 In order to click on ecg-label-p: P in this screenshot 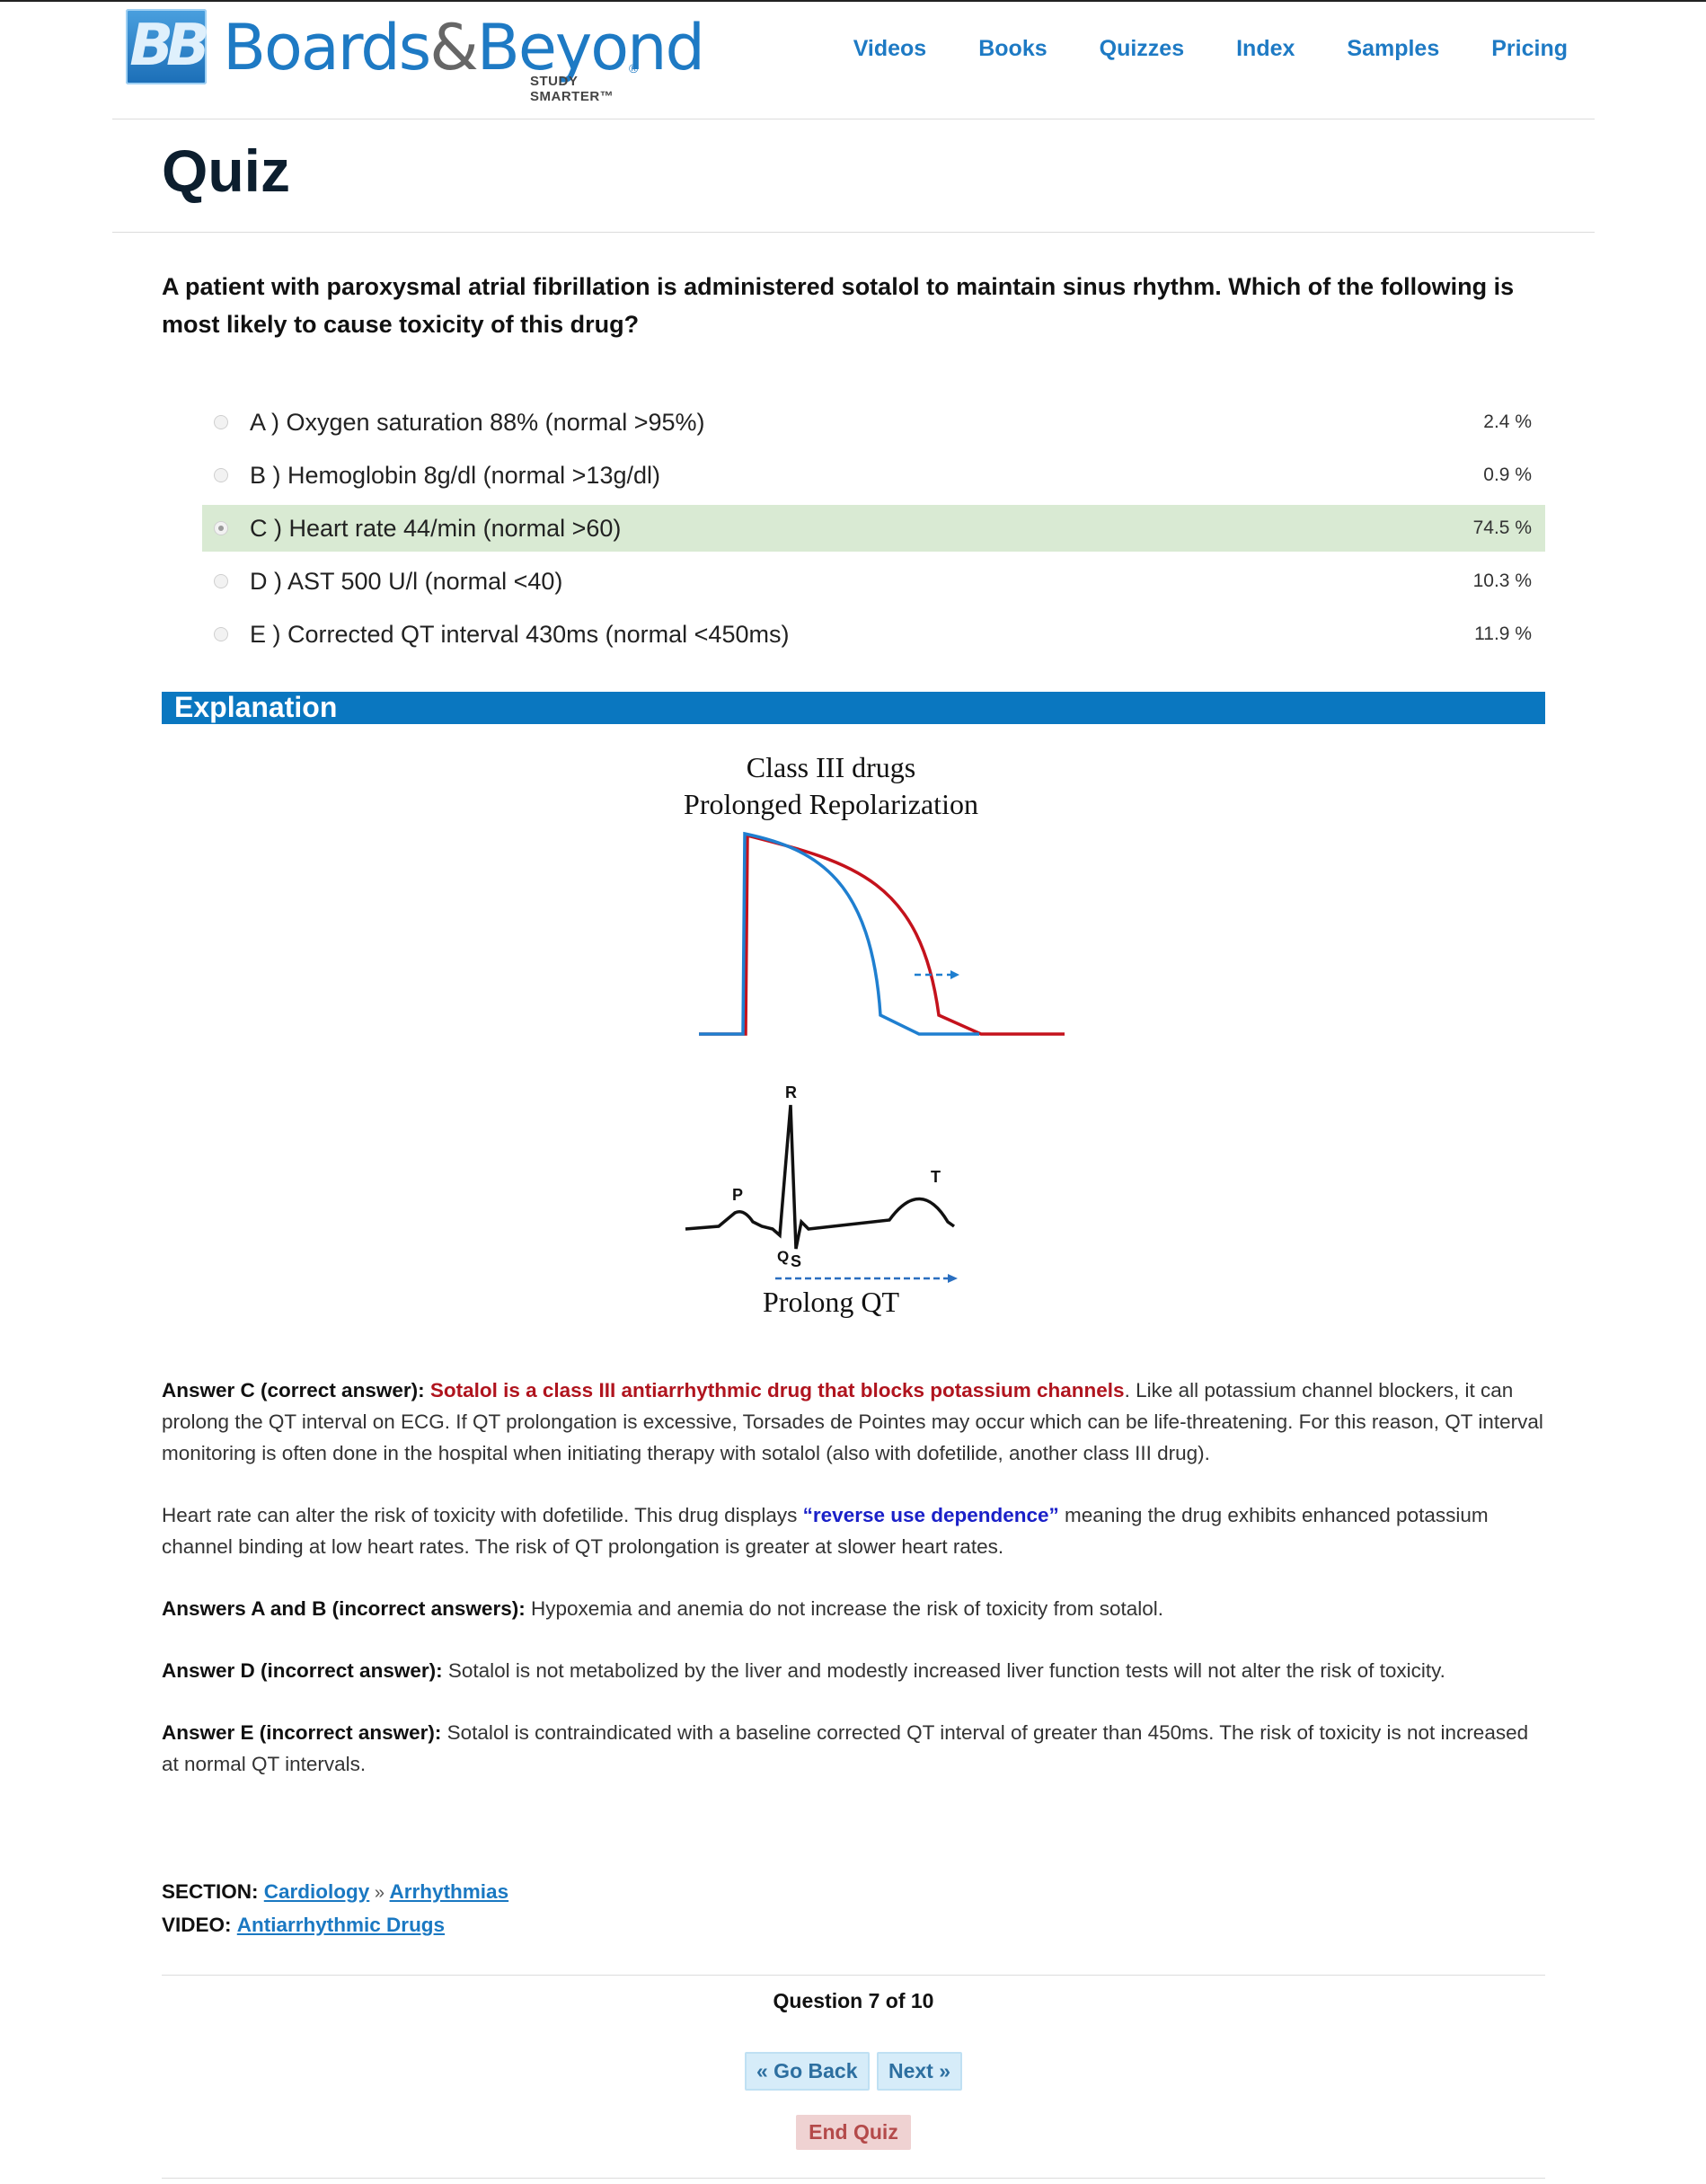, I will do `click(738, 1195)`.